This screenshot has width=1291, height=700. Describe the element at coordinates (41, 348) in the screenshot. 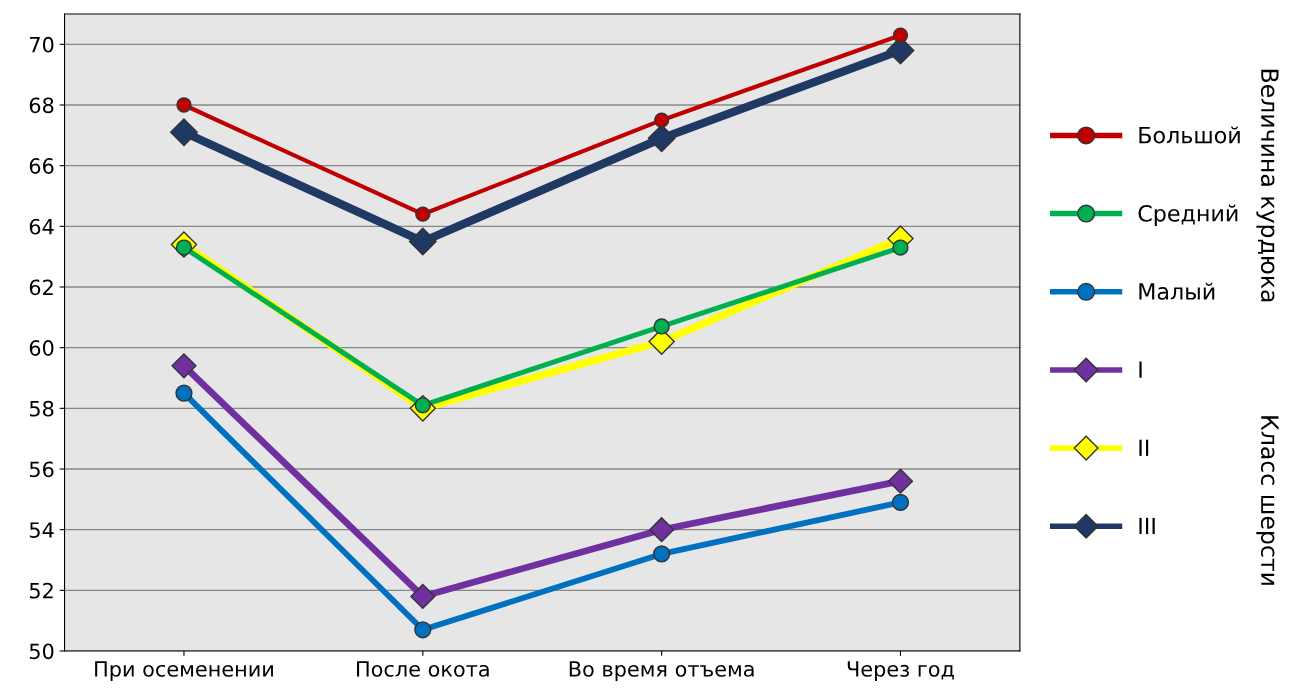

I see `y-tick-label: 60` at that location.